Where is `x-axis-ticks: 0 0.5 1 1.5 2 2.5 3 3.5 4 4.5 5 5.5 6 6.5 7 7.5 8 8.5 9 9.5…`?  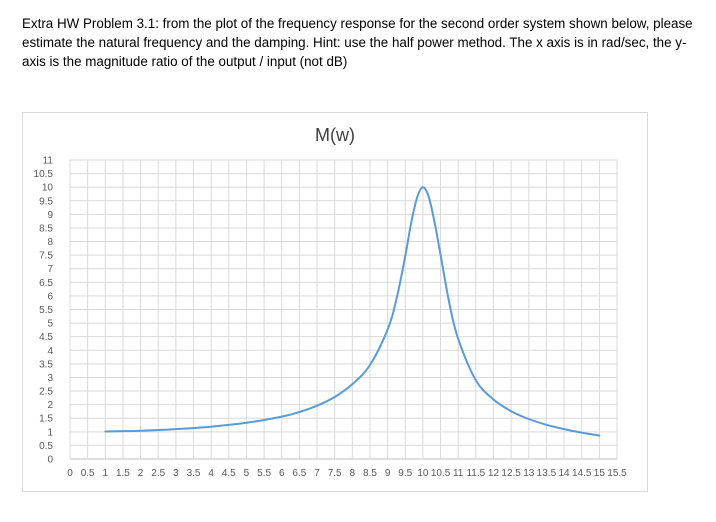 x-axis-ticks: 0 0.5 1 1.5 2 2.5 3 3.5 4 4.5 5 5.5 6 6.5 7 7.5 8 8.5 9 9.5… is located at coordinates (347, 473).